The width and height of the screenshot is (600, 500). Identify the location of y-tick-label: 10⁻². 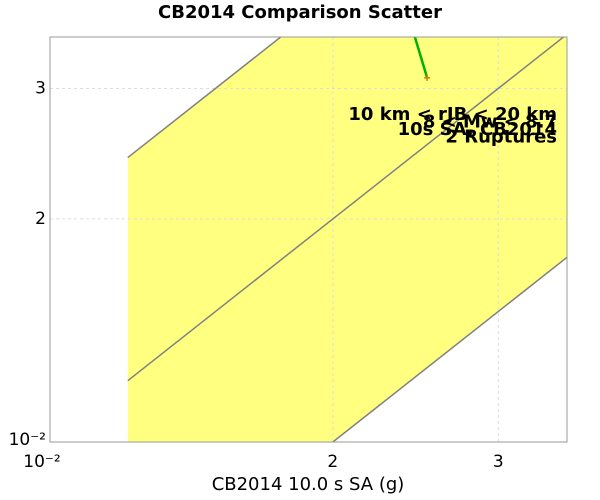
(27, 440).